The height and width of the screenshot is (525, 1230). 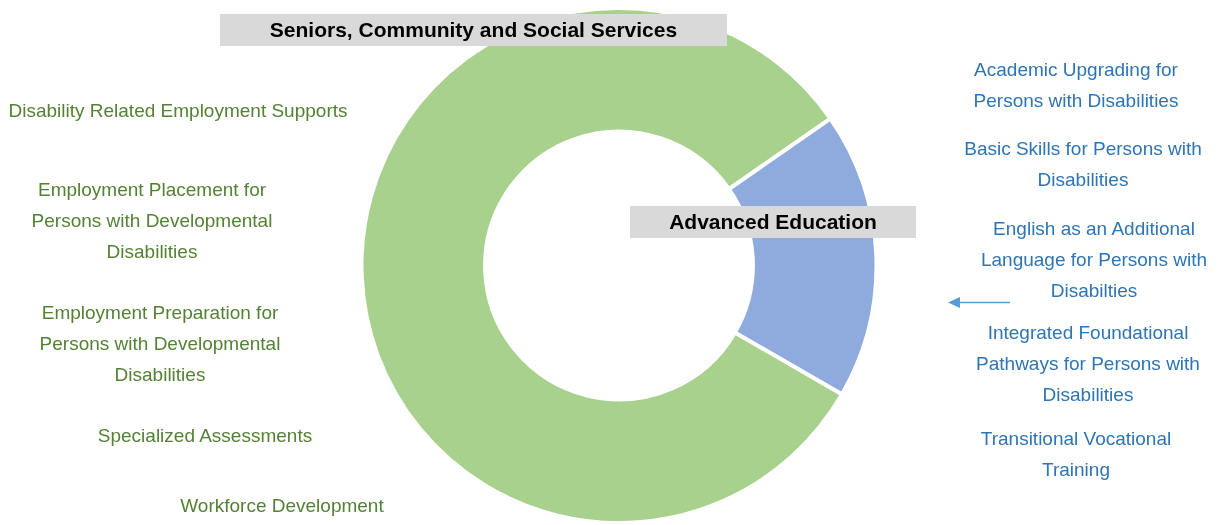 I want to click on text: Transitional Vocational Training, so click(x=1076, y=454).